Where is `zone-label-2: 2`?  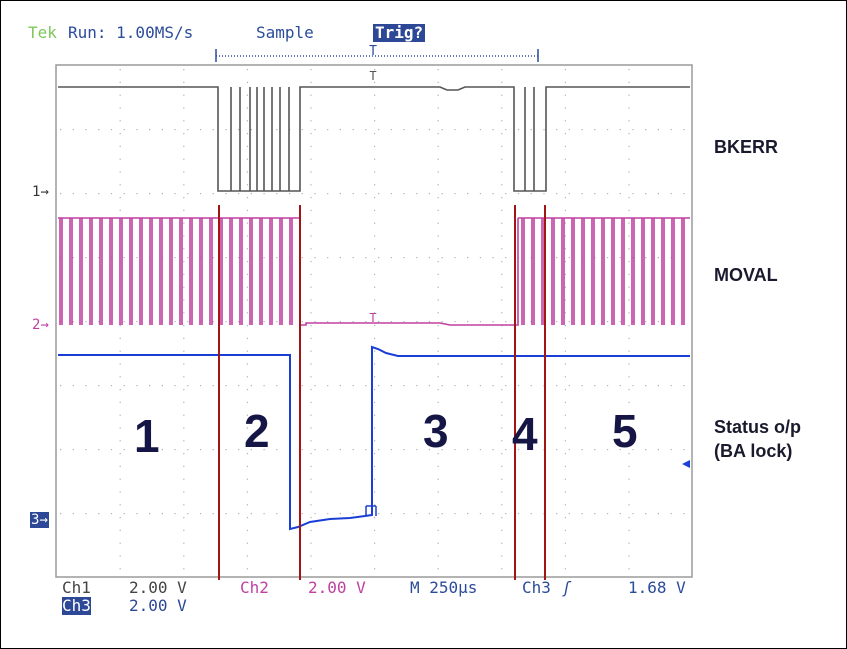 zone-label-2: 2 is located at coordinates (257, 431).